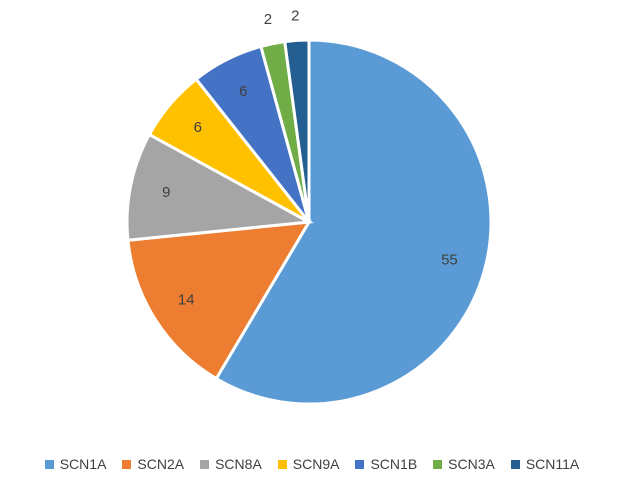  I want to click on legend-item: SCN1A, so click(75, 464).